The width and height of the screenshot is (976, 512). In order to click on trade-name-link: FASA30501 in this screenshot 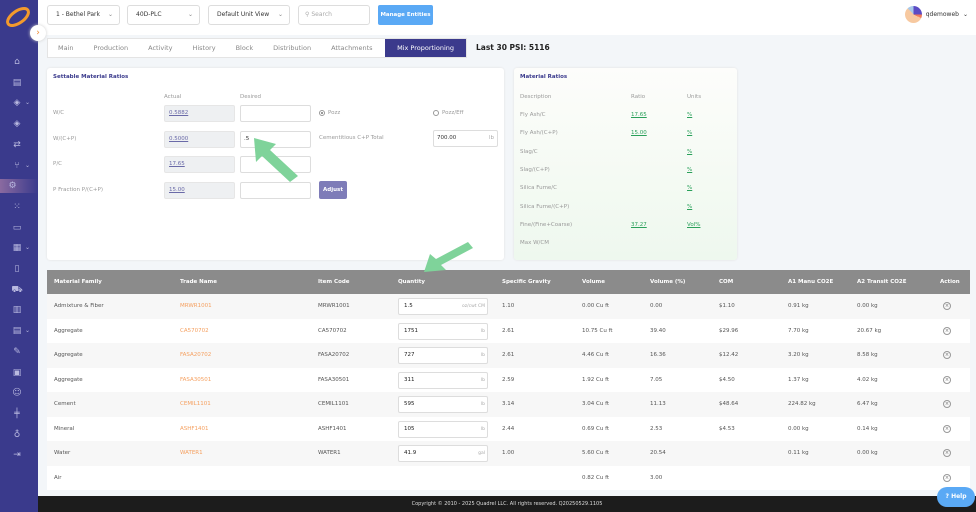, I will do `click(196, 379)`.